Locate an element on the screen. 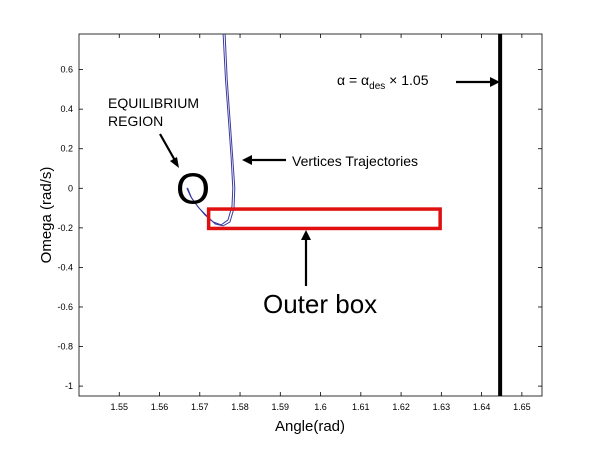 The width and height of the screenshot is (600, 450). x-axis-label: Angle(rad) is located at coordinates (310, 426).